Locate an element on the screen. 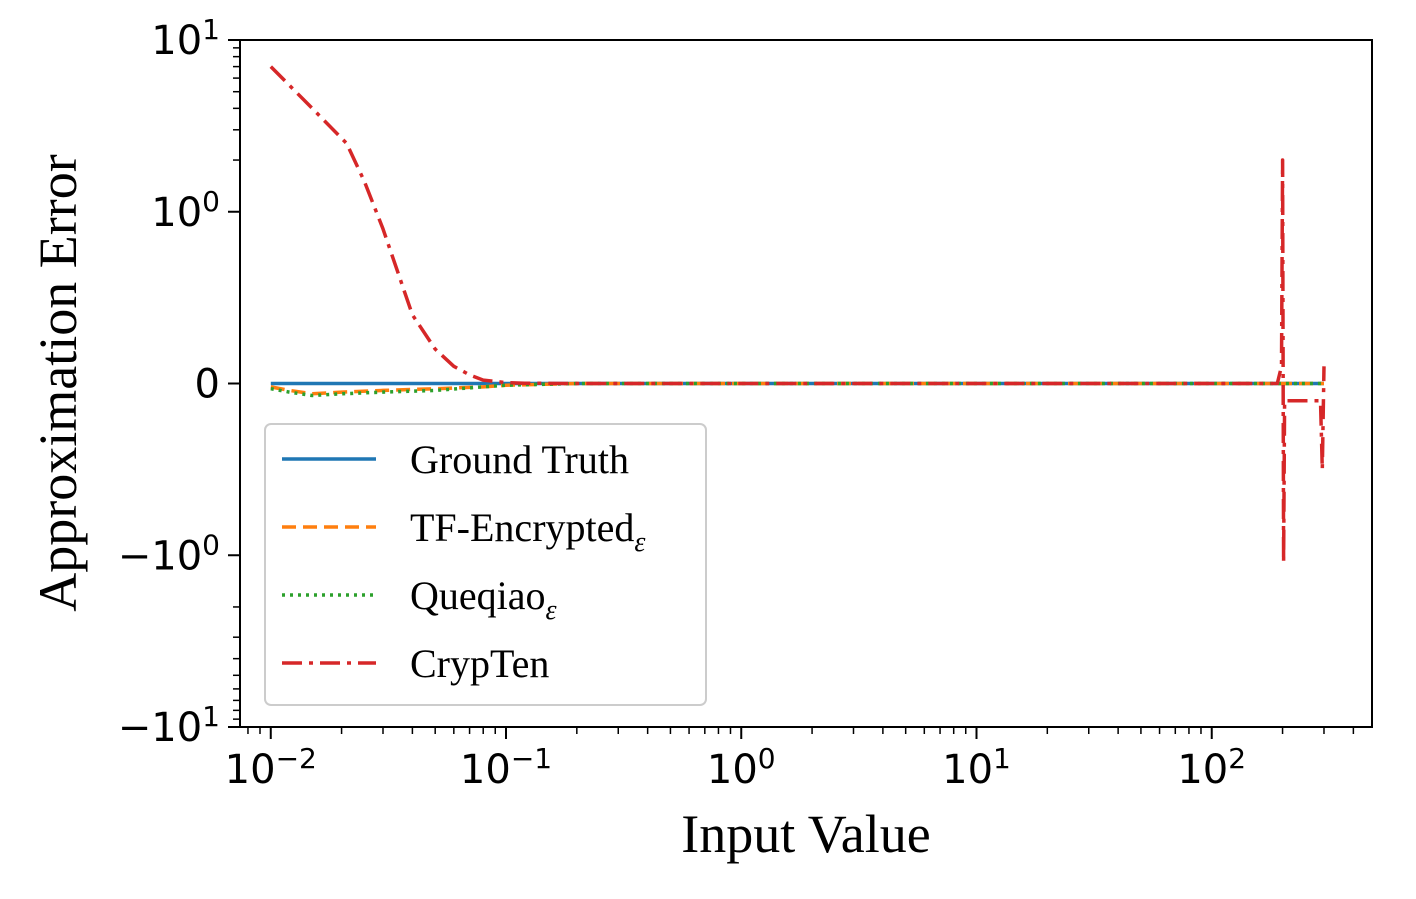 The height and width of the screenshot is (899, 1416). y-tick-label: 10¹ is located at coordinates (185, 38).